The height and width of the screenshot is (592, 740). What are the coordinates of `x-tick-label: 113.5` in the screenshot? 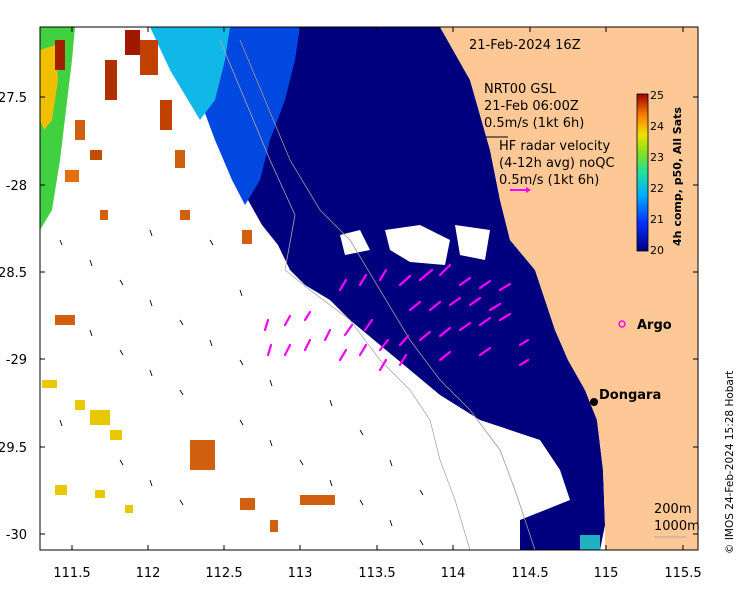 It's located at (376, 573).